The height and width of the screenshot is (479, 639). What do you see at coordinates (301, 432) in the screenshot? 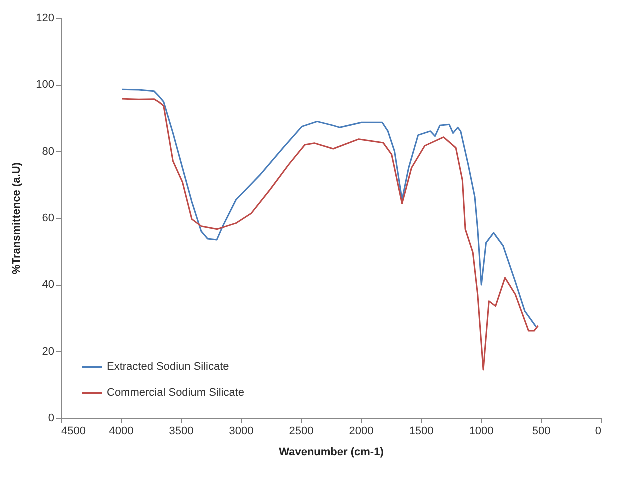
I see `x-tick-label: 2500` at bounding box center [301, 432].